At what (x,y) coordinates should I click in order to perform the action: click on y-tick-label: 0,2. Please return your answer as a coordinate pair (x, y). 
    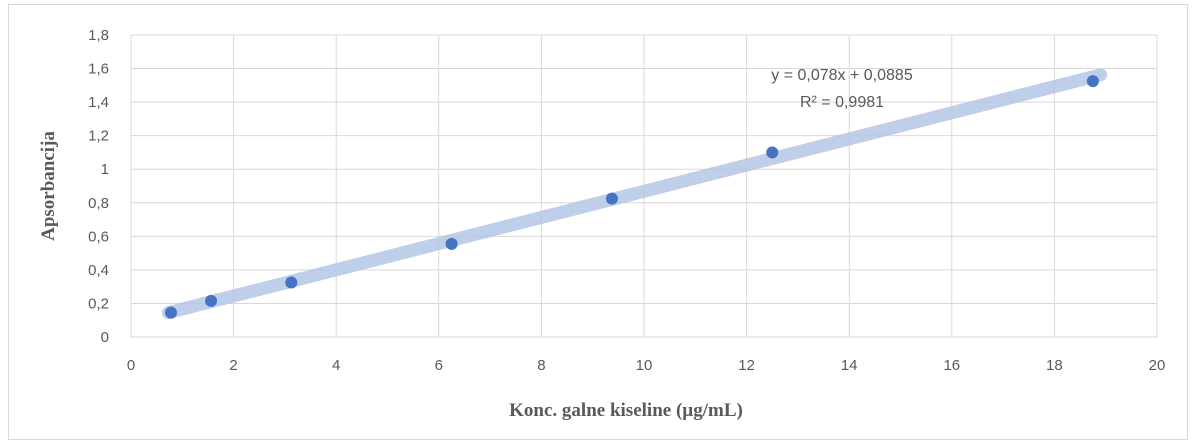
    Looking at the image, I should click on (98, 303).